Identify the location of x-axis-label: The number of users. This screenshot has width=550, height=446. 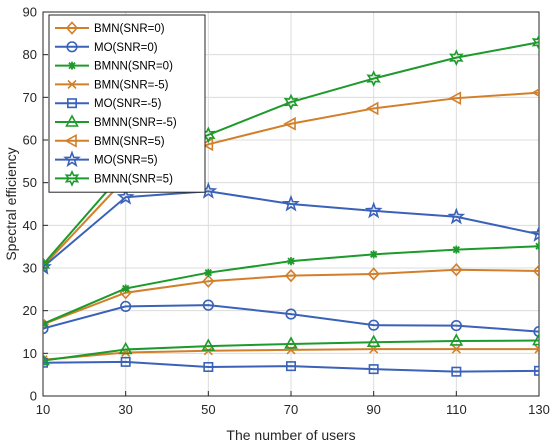
(290, 435).